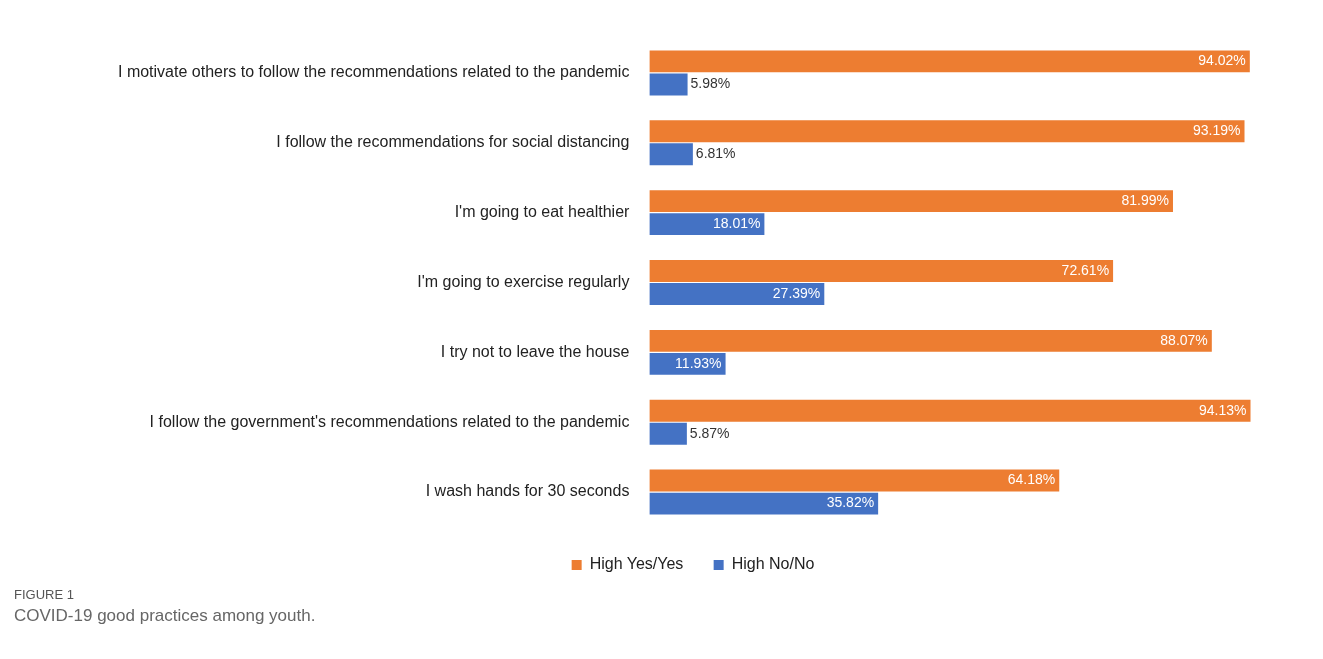  I want to click on data-label: 72.61%, so click(1085, 269).